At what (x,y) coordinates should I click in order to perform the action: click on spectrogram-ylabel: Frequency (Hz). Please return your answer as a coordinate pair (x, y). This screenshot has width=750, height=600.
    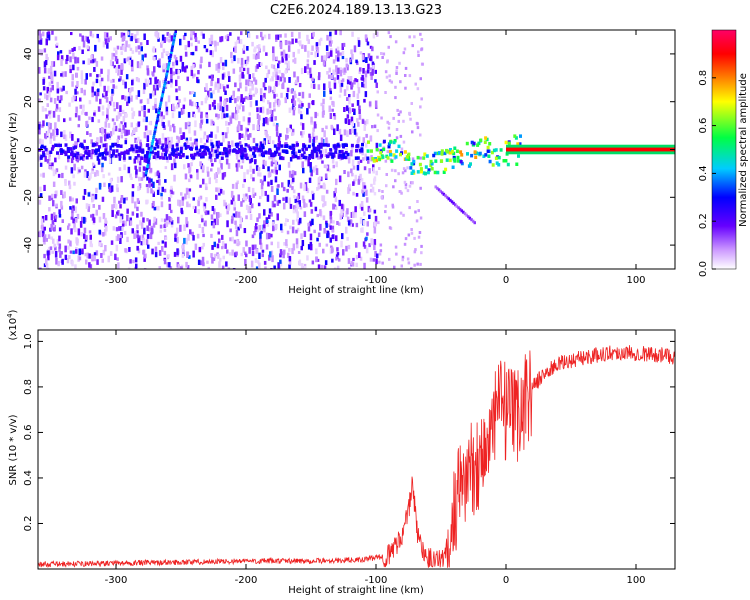
    Looking at the image, I should click on (13, 150).